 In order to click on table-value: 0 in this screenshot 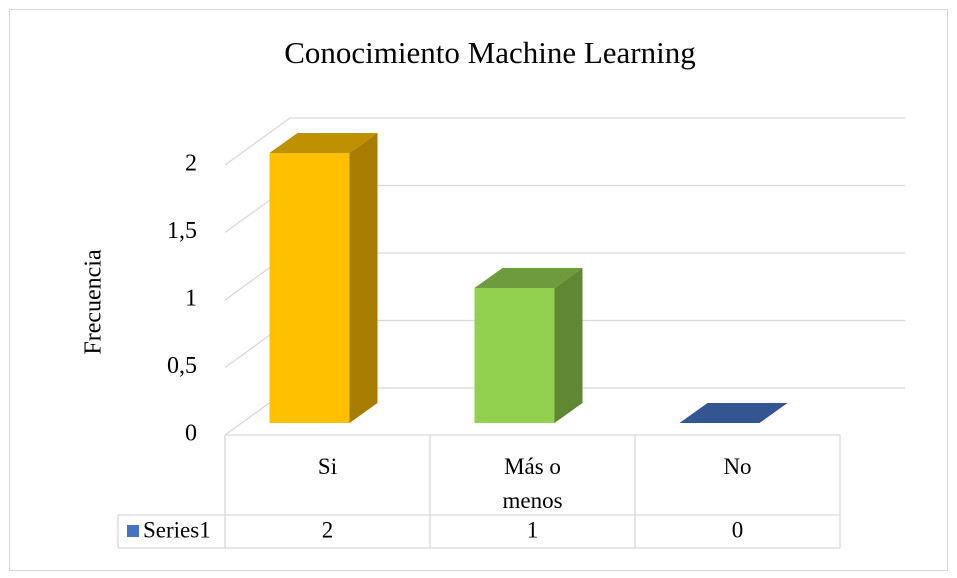, I will do `click(738, 529)`.